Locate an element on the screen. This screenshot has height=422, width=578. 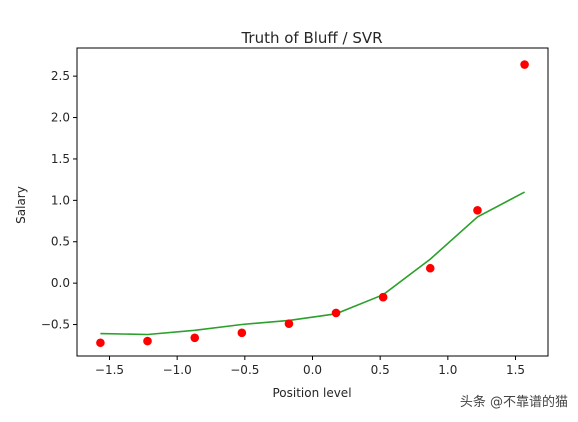
x-axis-label: Position level is located at coordinates (311, 393).